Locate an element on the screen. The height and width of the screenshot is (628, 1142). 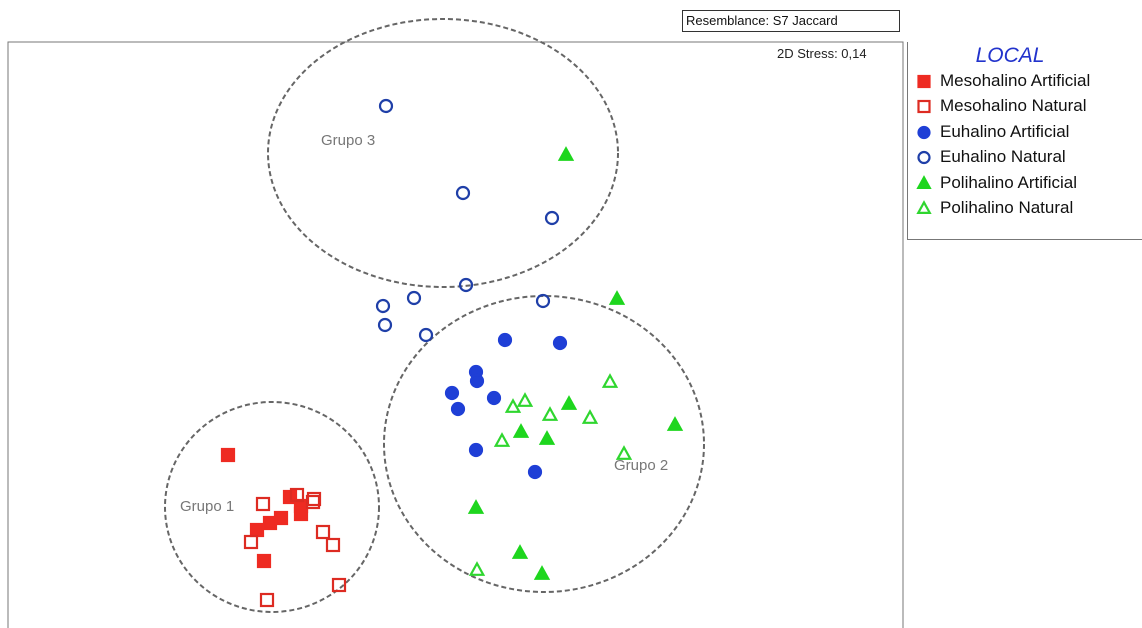
filled-square-icon is located at coordinates (924, 81).